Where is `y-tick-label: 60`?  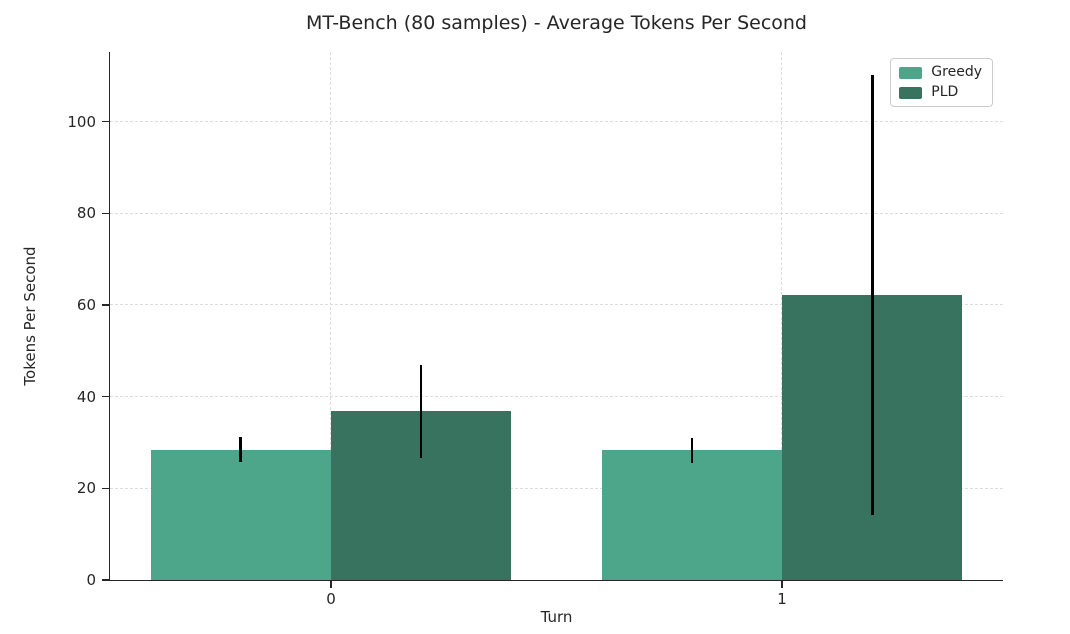 y-tick-label: 60 is located at coordinates (86, 305).